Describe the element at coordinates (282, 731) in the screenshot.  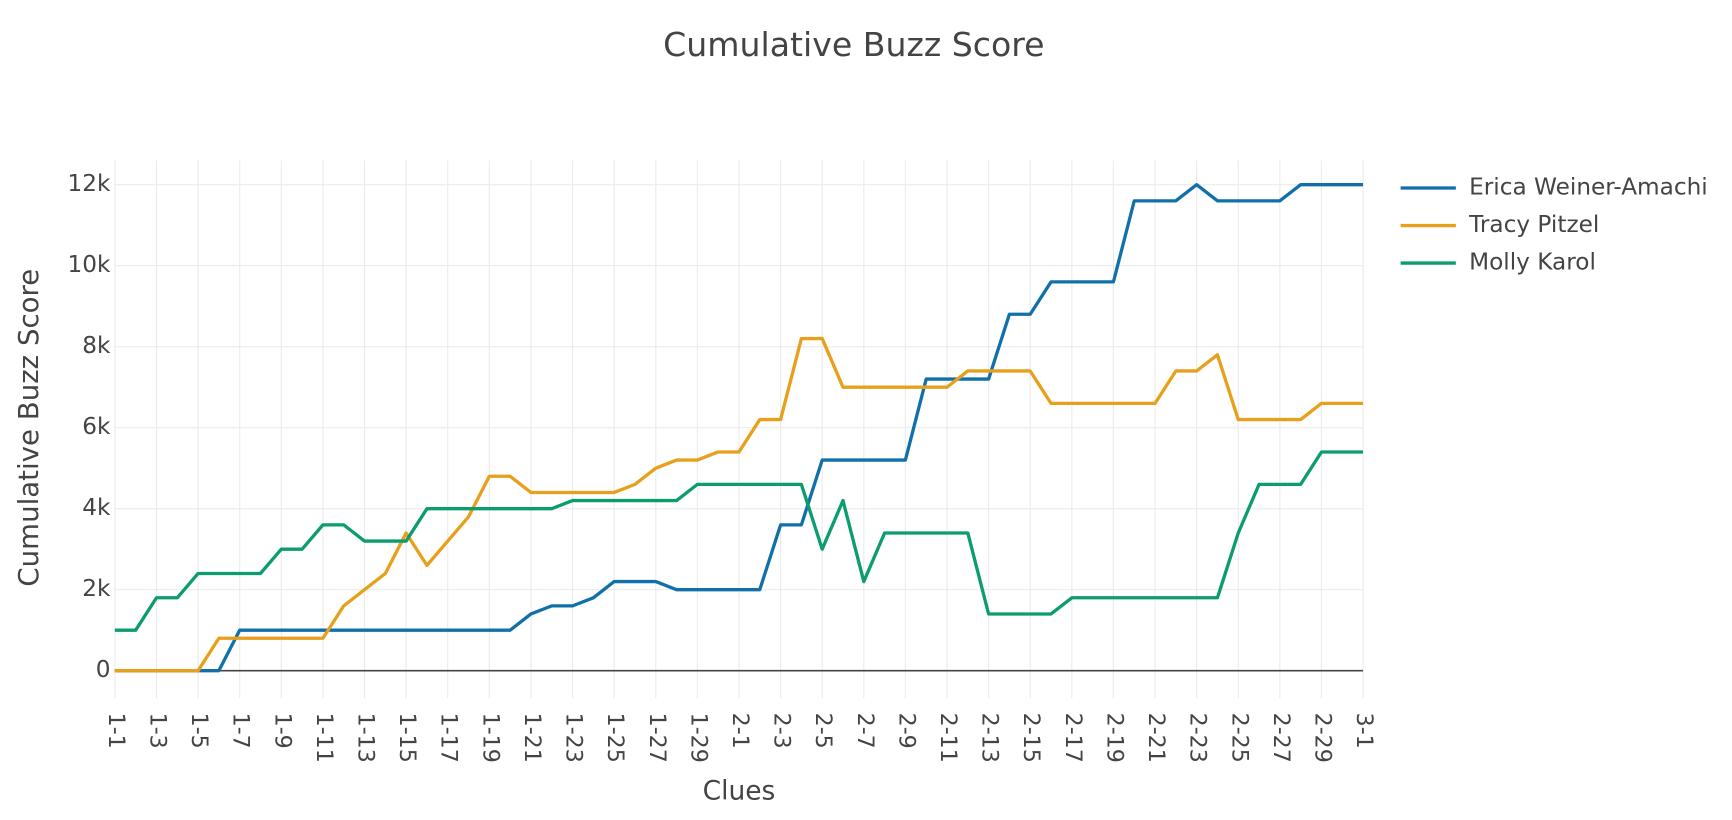
I see `x-tick-label: 1-9` at that location.